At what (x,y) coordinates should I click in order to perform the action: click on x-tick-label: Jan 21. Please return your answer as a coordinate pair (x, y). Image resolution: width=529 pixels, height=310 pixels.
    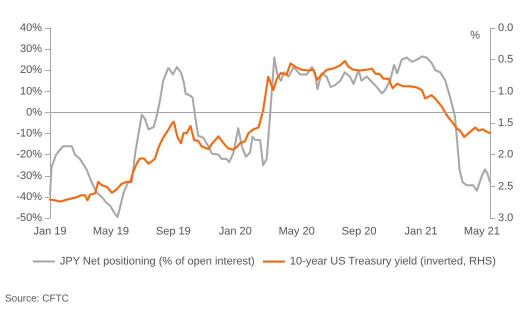
    Looking at the image, I should click on (421, 232).